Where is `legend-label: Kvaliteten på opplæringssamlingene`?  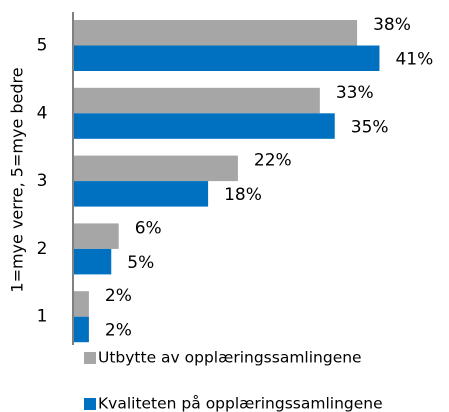
legend-label: Kvaliteten på opplæringssamlingene is located at coordinates (240, 403).